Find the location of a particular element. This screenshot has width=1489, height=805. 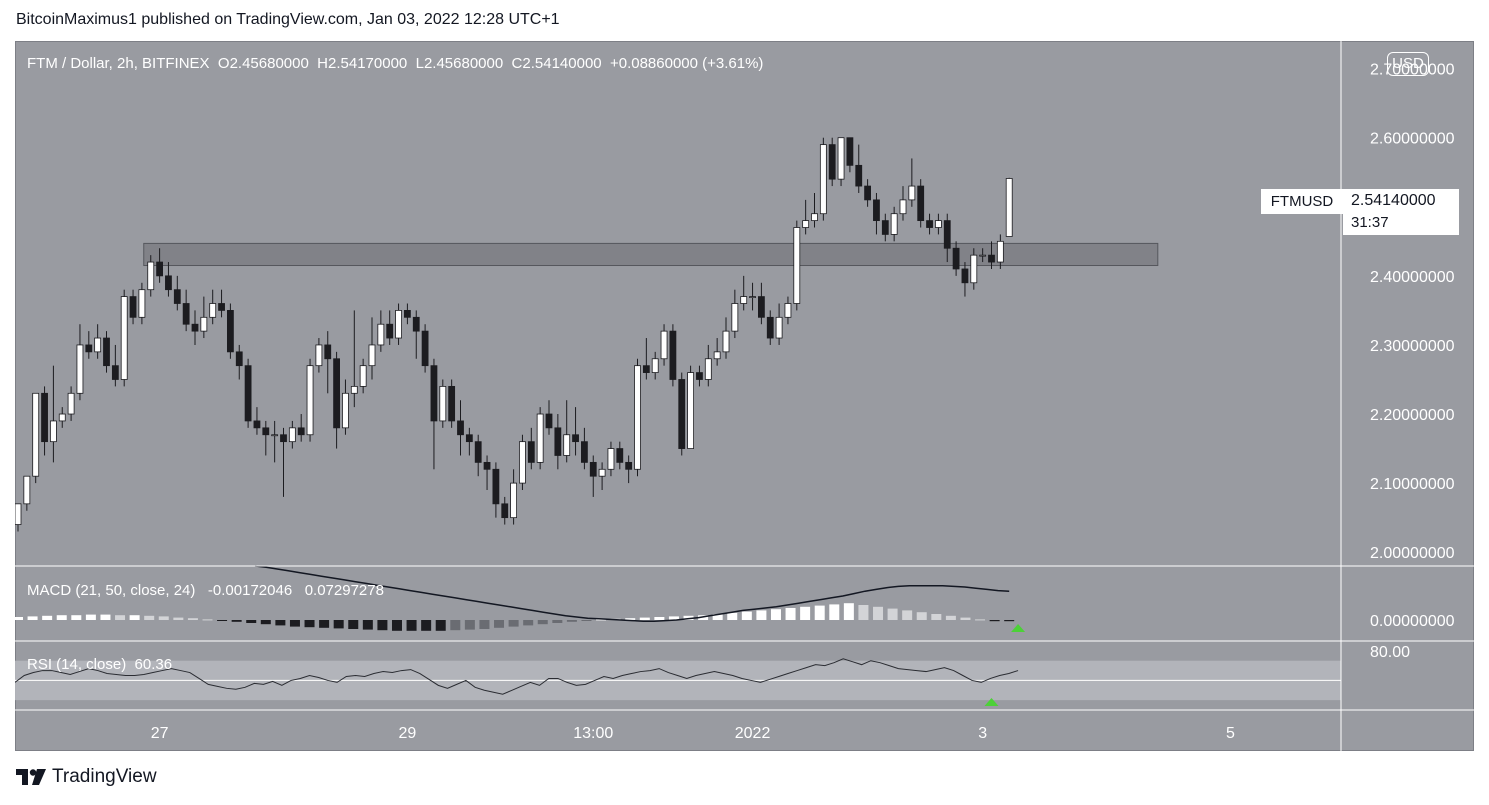

rsi-axis-label: 80.00 is located at coordinates (1390, 652).